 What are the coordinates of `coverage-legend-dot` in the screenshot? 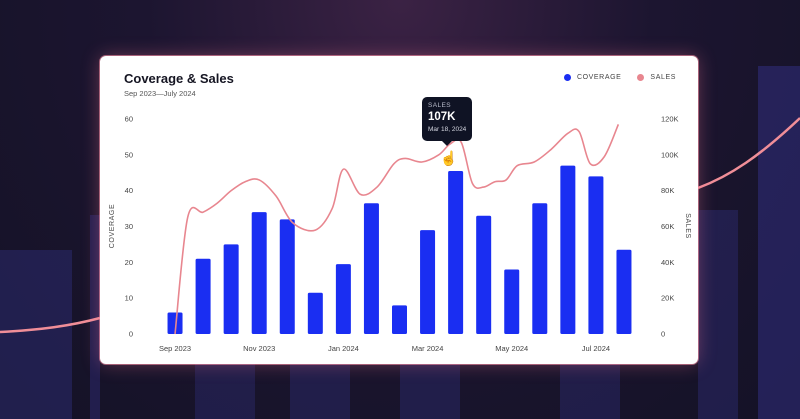 It's located at (567, 77).